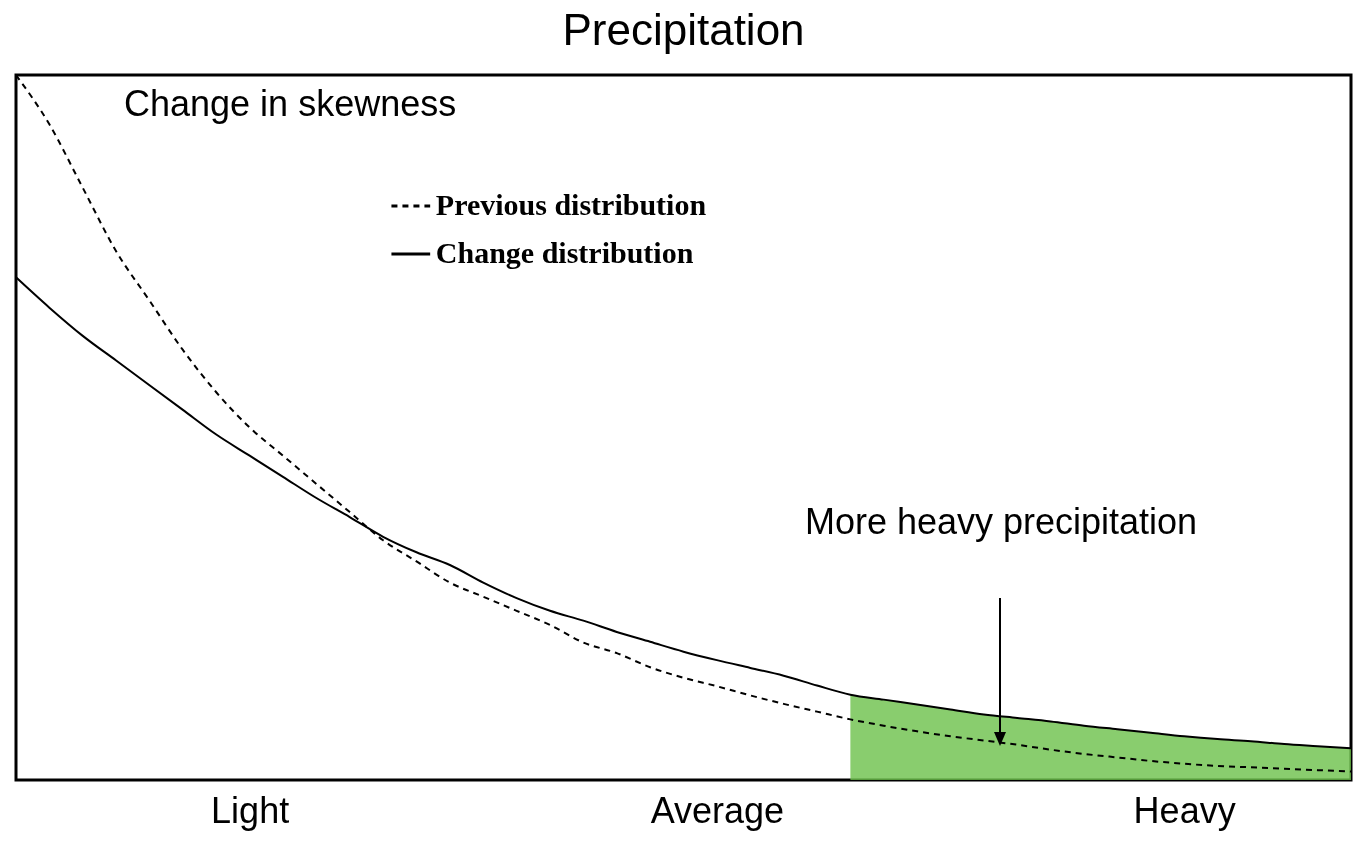 The width and height of the screenshot is (1366, 867). I want to click on legend-label: Change distribution, so click(564, 252).